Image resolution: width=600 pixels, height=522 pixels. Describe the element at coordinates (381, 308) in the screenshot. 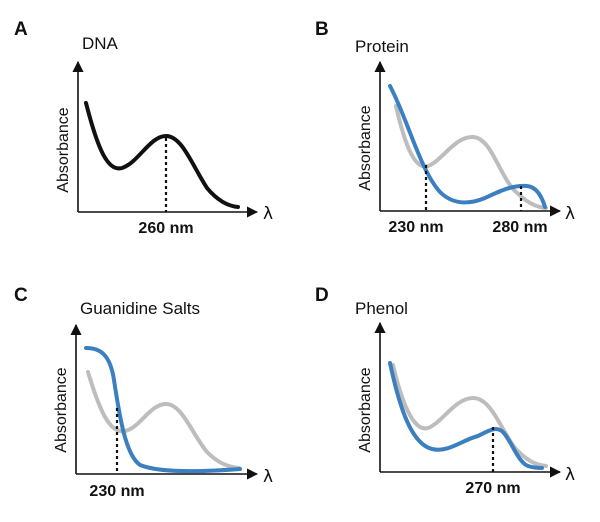

I see `panel-title-d: Phenol` at that location.